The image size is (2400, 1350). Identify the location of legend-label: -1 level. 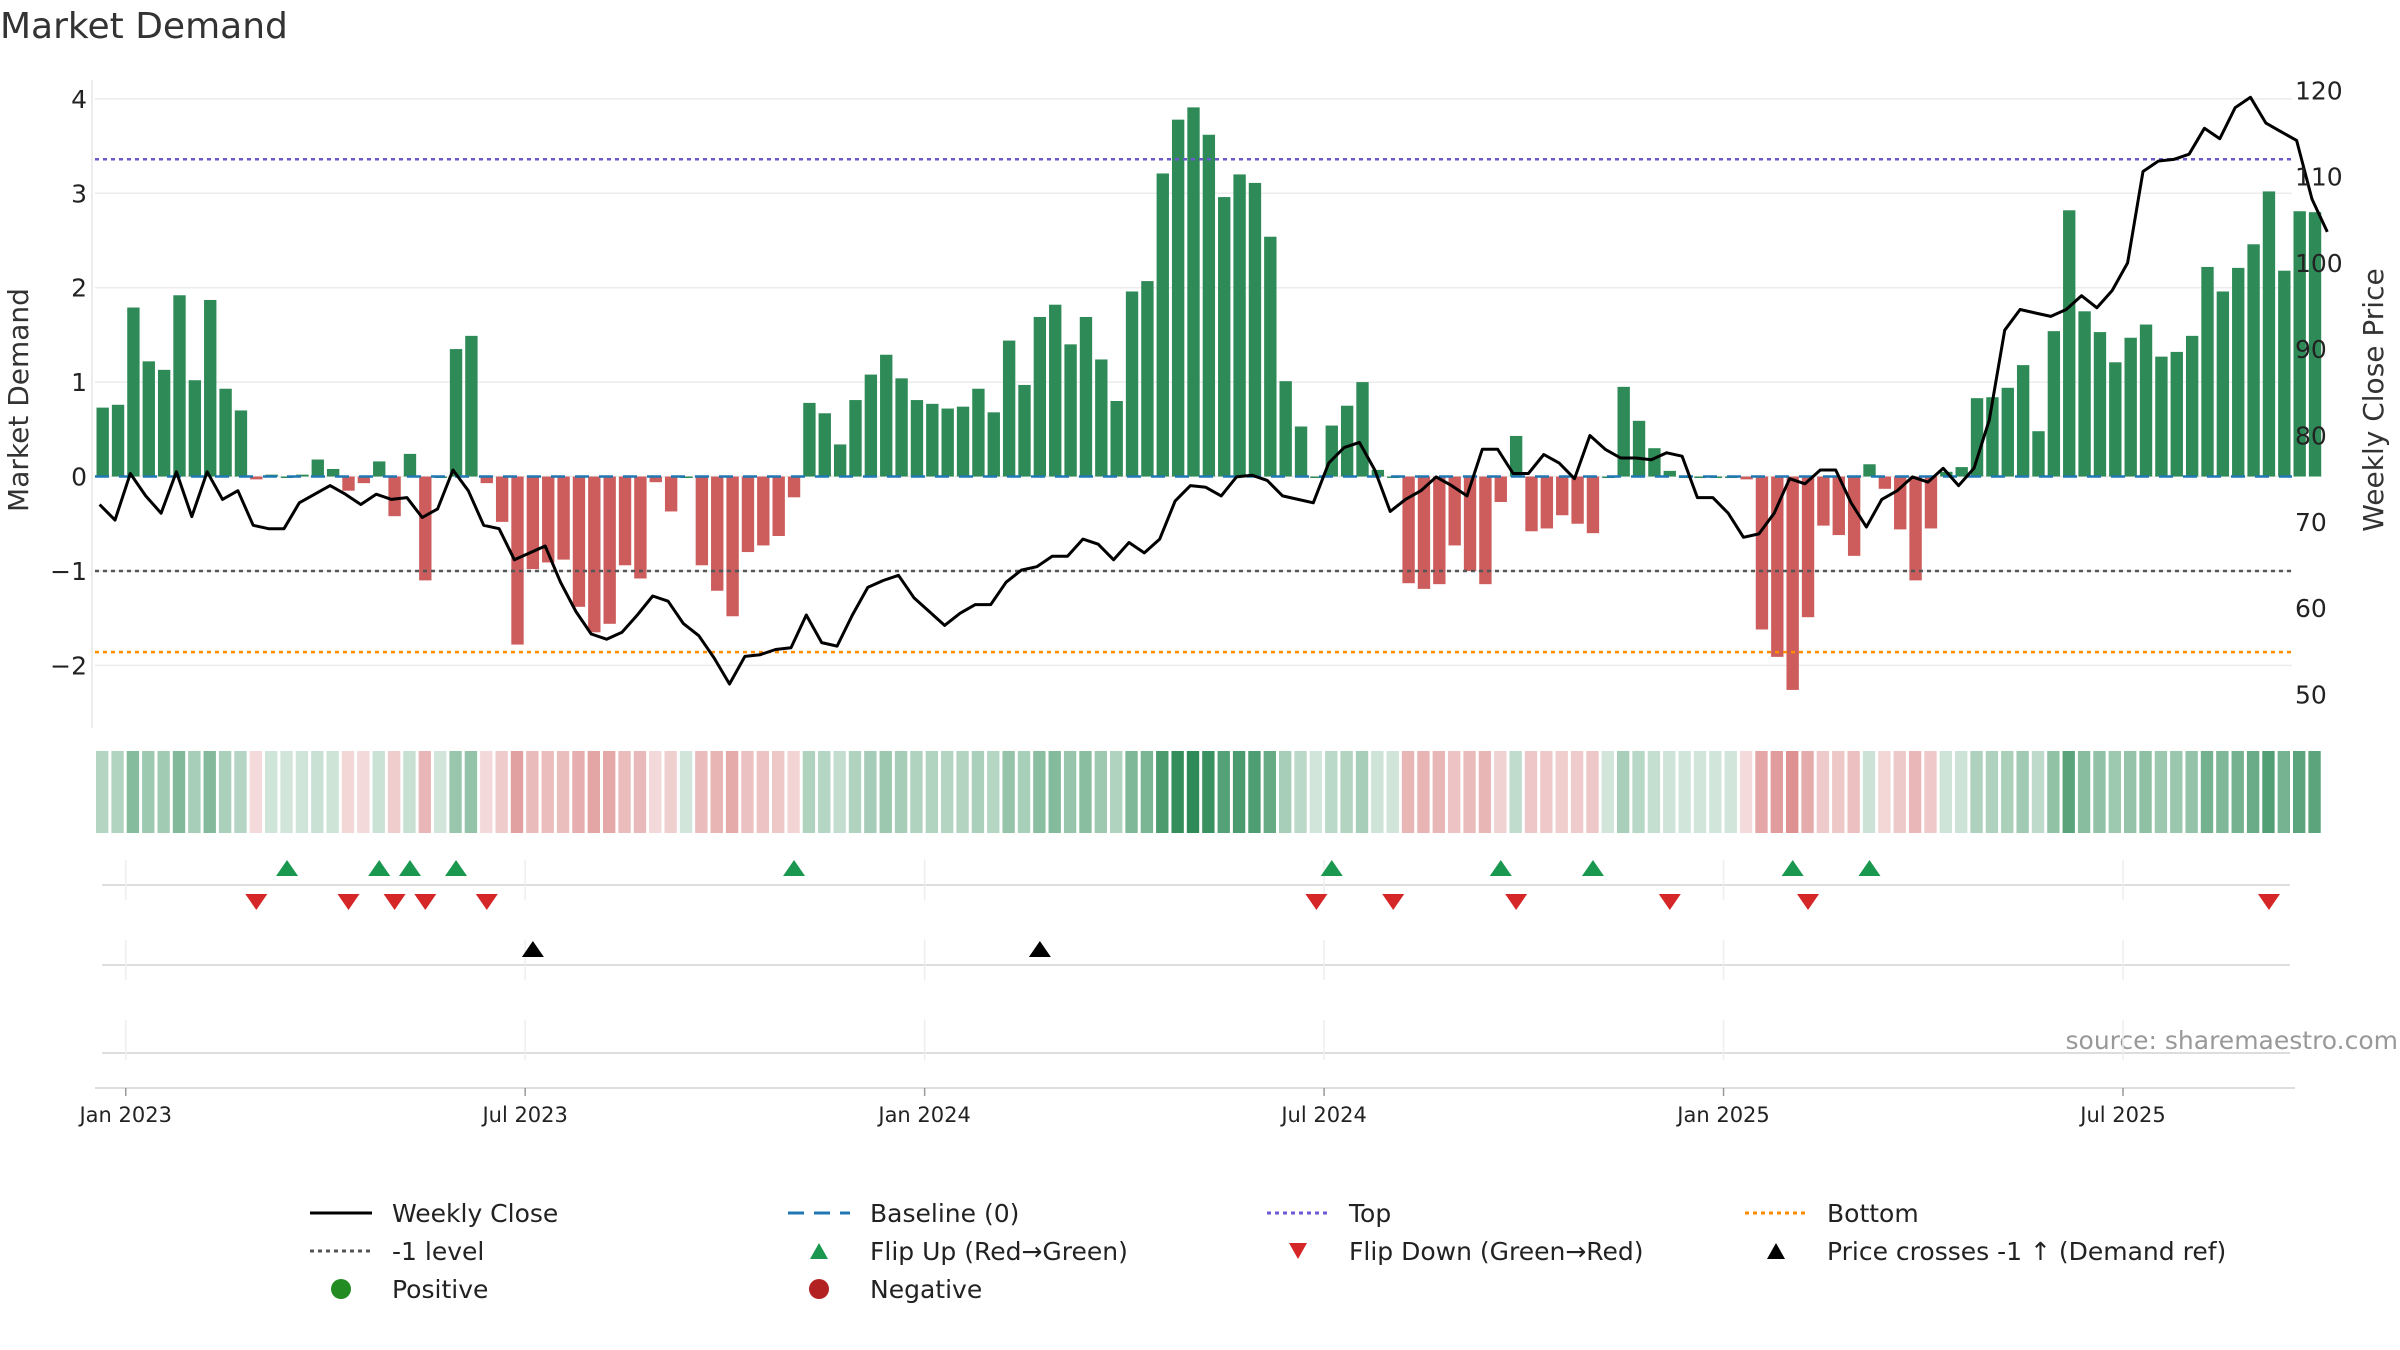
(438, 1251).